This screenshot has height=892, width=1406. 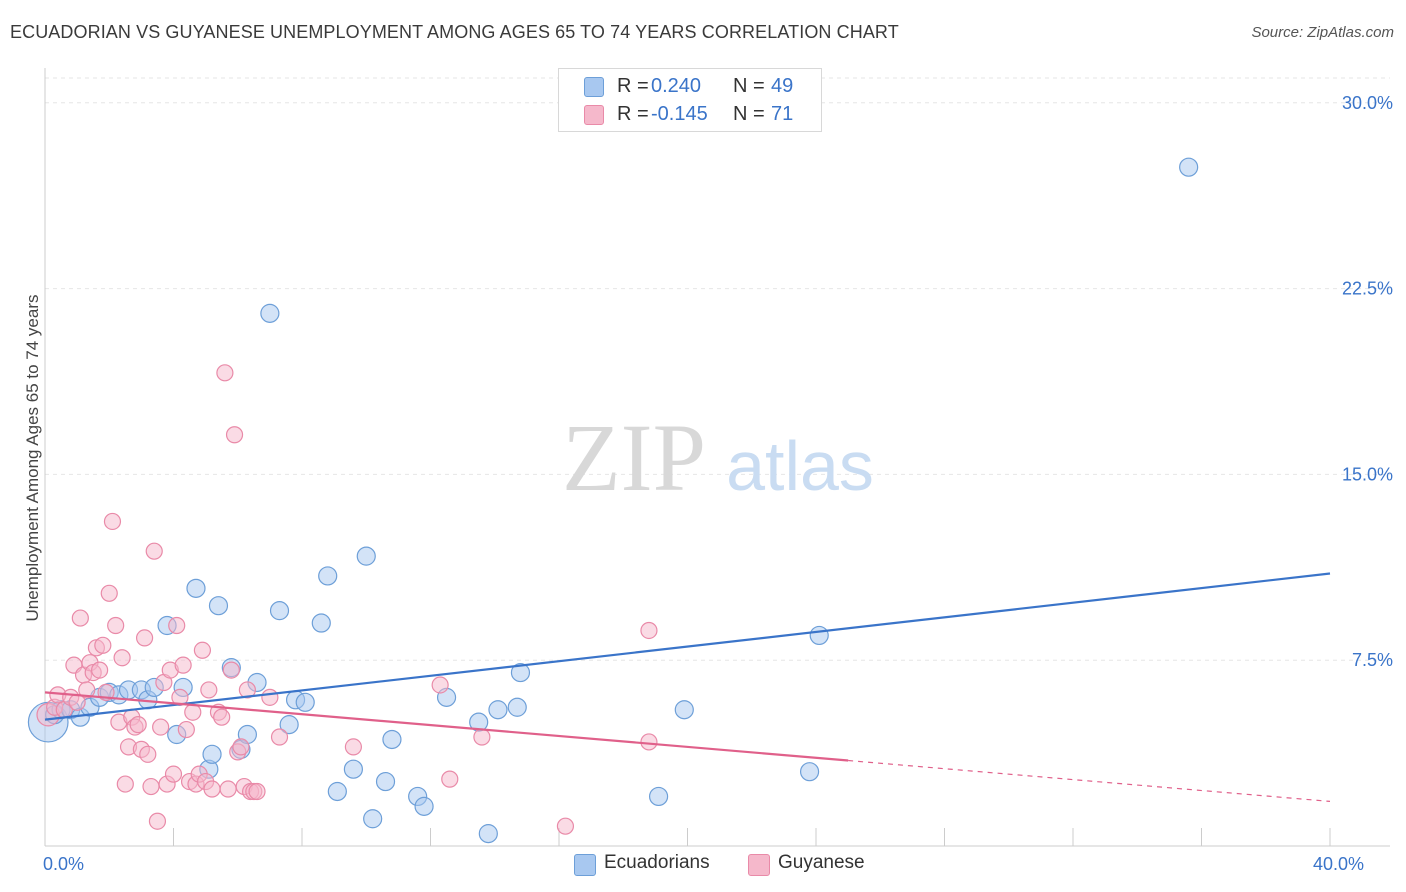 I want to click on y-tick-labels: 7.5% 15.0% 22.5% 30.0%, so click(x=1367, y=381).